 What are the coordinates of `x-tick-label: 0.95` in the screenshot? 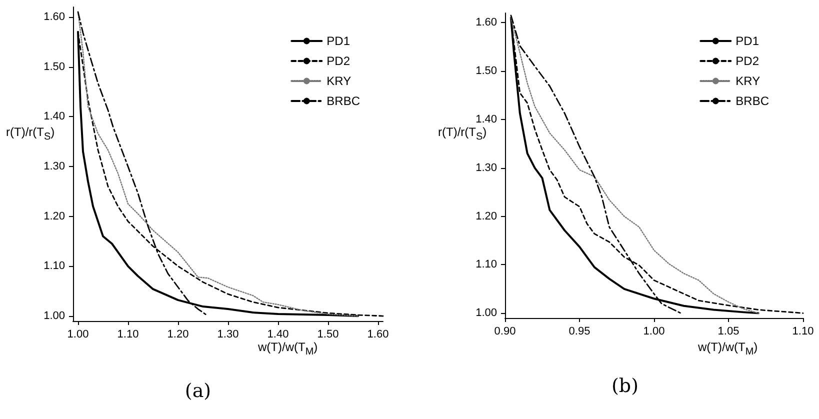 It's located at (579, 332).